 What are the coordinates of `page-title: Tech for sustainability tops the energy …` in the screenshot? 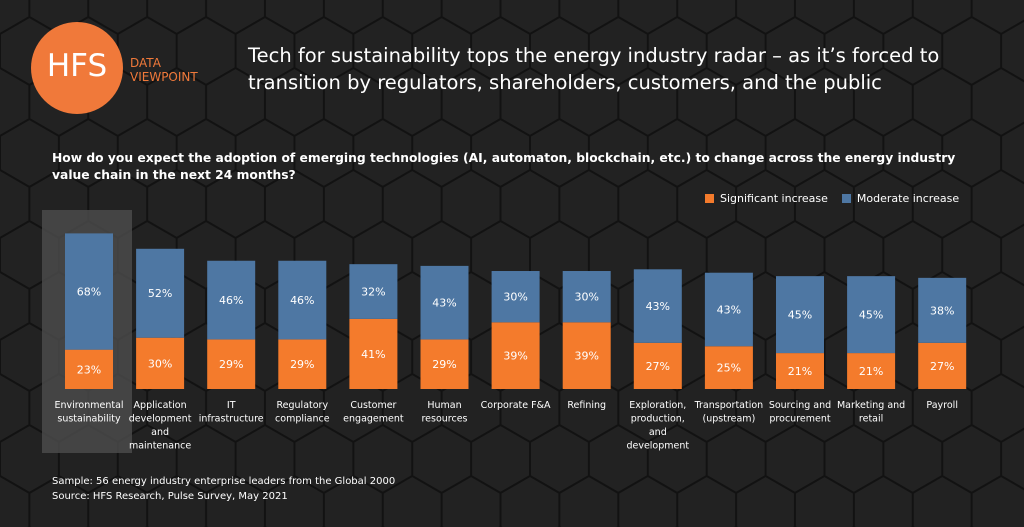 It's located at (594, 69).